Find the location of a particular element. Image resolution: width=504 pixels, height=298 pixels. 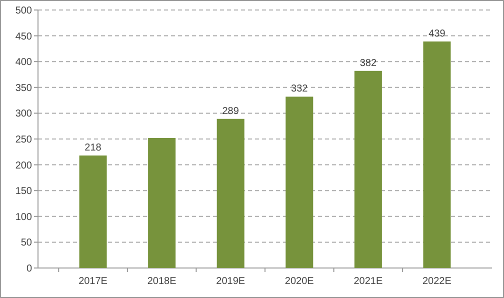

y-tick-label: 100 is located at coordinates (23, 217).